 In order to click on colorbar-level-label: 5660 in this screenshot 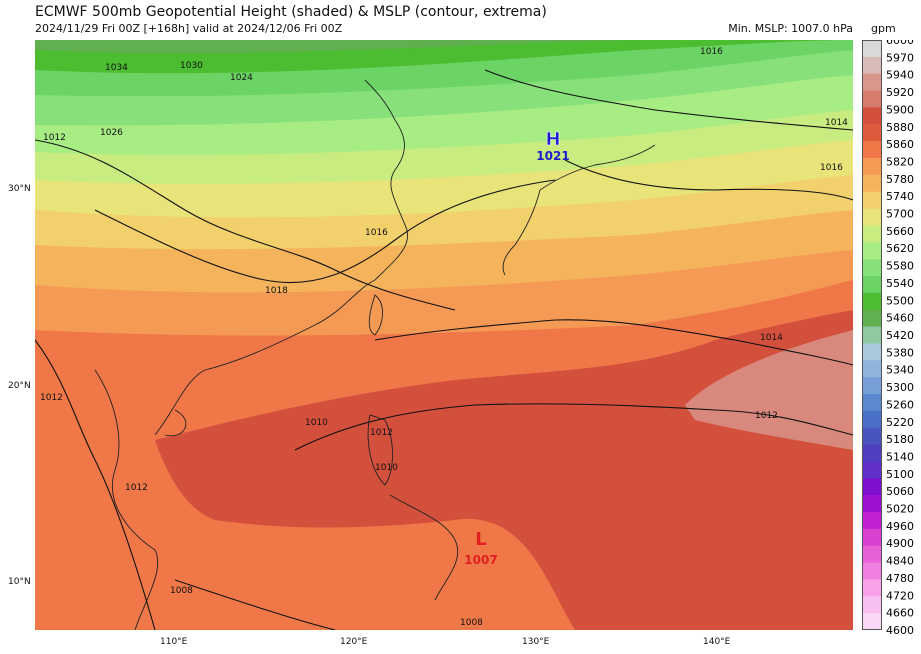, I will do `click(900, 231)`.